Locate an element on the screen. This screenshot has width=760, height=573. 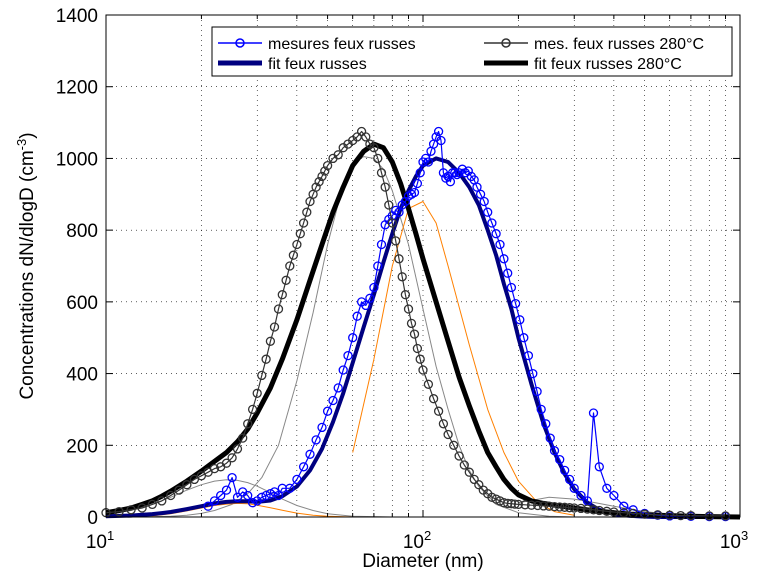
legend-label-3: fit feux russes 280°C is located at coordinates (608, 64).